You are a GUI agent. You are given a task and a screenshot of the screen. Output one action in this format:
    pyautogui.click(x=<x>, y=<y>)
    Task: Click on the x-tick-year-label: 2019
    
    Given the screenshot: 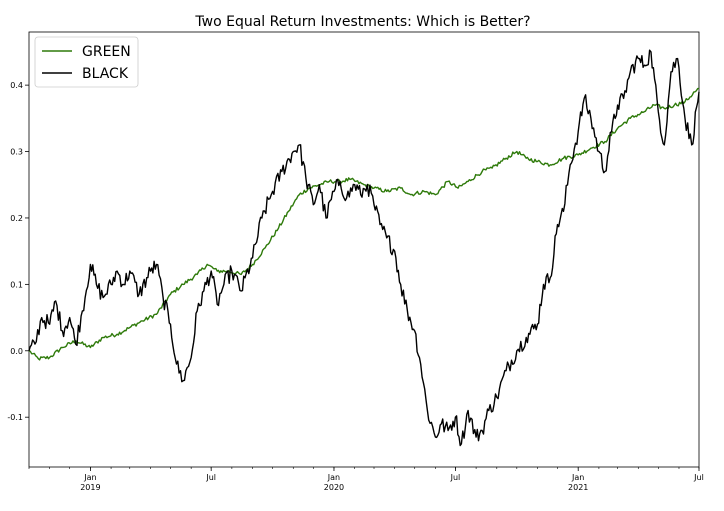 What is the action you would take?
    pyautogui.click(x=90, y=487)
    